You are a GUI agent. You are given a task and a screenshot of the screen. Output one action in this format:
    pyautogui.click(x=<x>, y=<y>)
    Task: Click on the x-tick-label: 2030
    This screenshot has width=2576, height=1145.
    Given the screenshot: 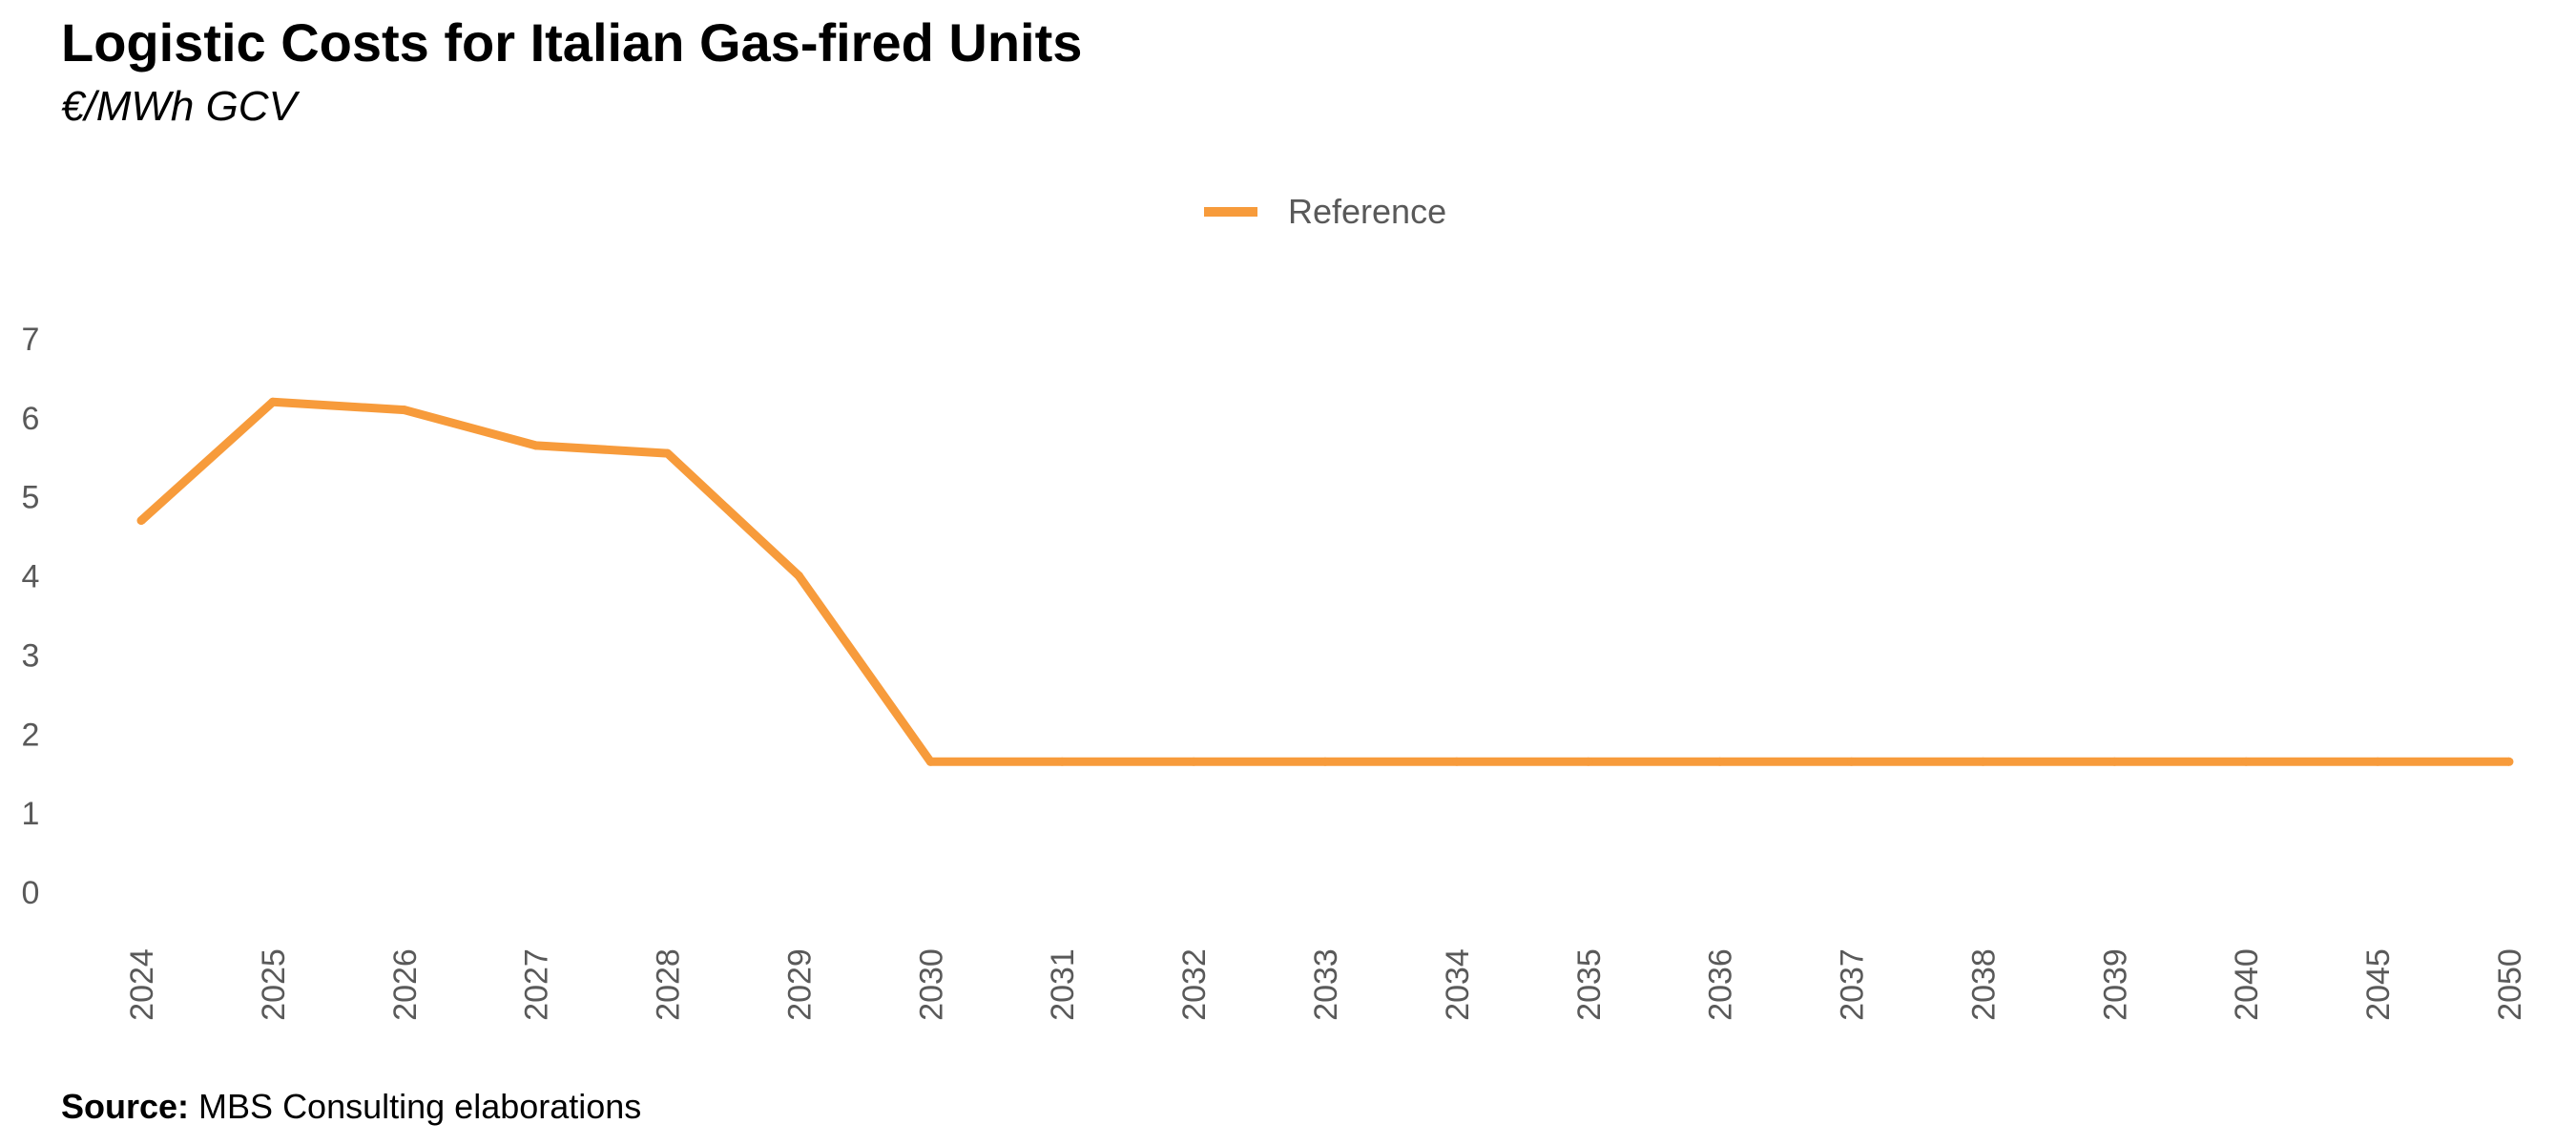 What is the action you would take?
    pyautogui.click(x=931, y=984)
    